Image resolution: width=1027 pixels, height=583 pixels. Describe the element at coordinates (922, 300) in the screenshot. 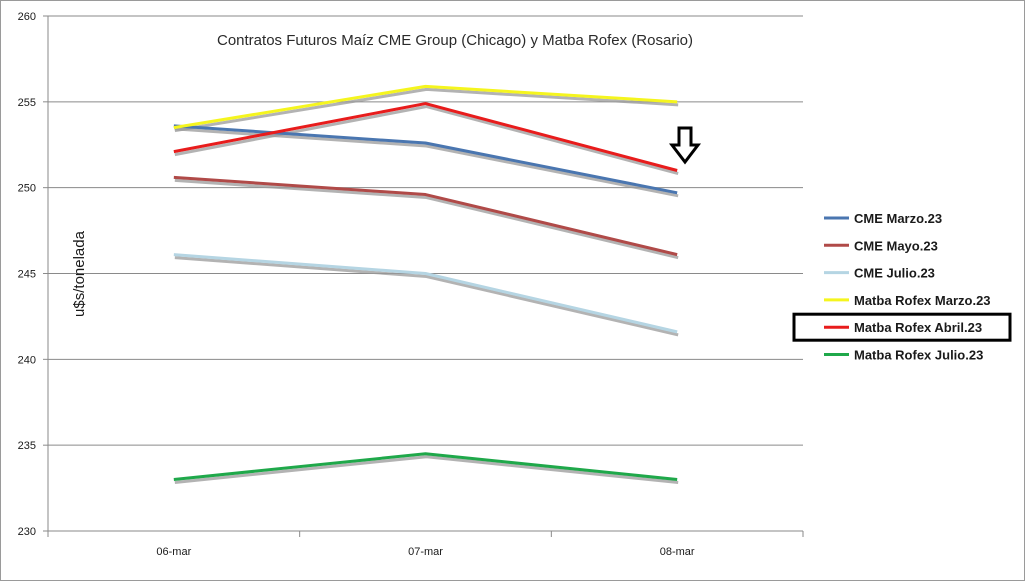

I see `legend-label: Matba Rofex Marzo.23` at that location.